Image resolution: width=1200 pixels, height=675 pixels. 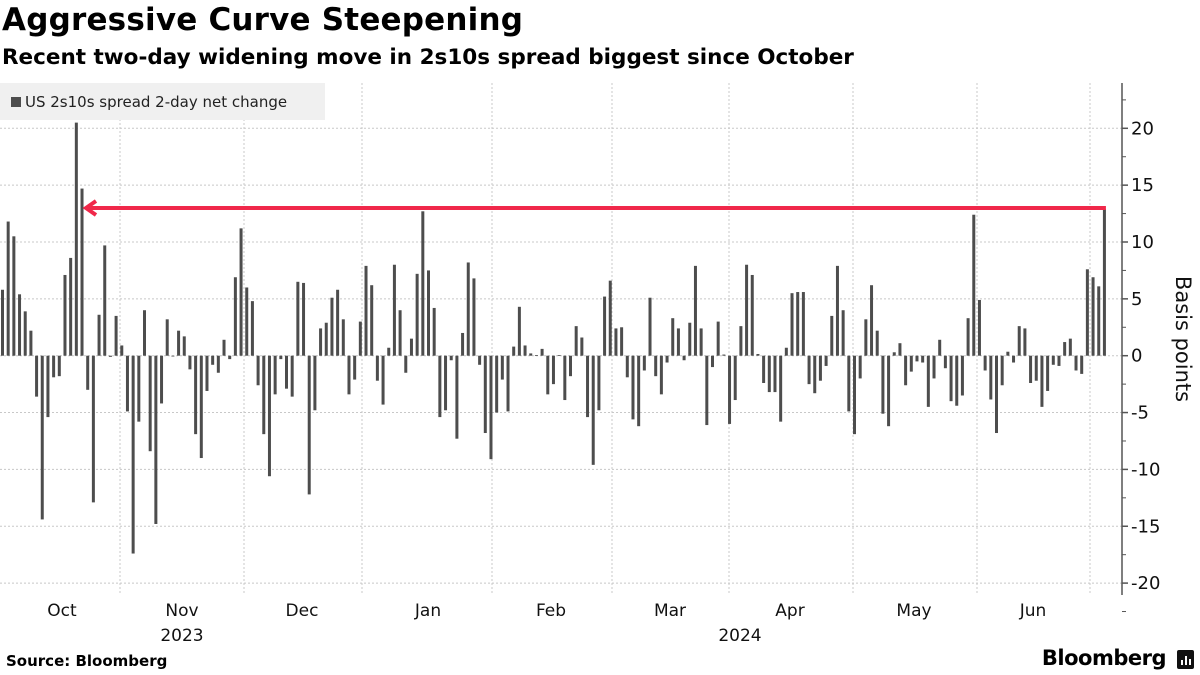 What do you see at coordinates (90, 208) in the screenshot?
I see `arrow-head-icon` at bounding box center [90, 208].